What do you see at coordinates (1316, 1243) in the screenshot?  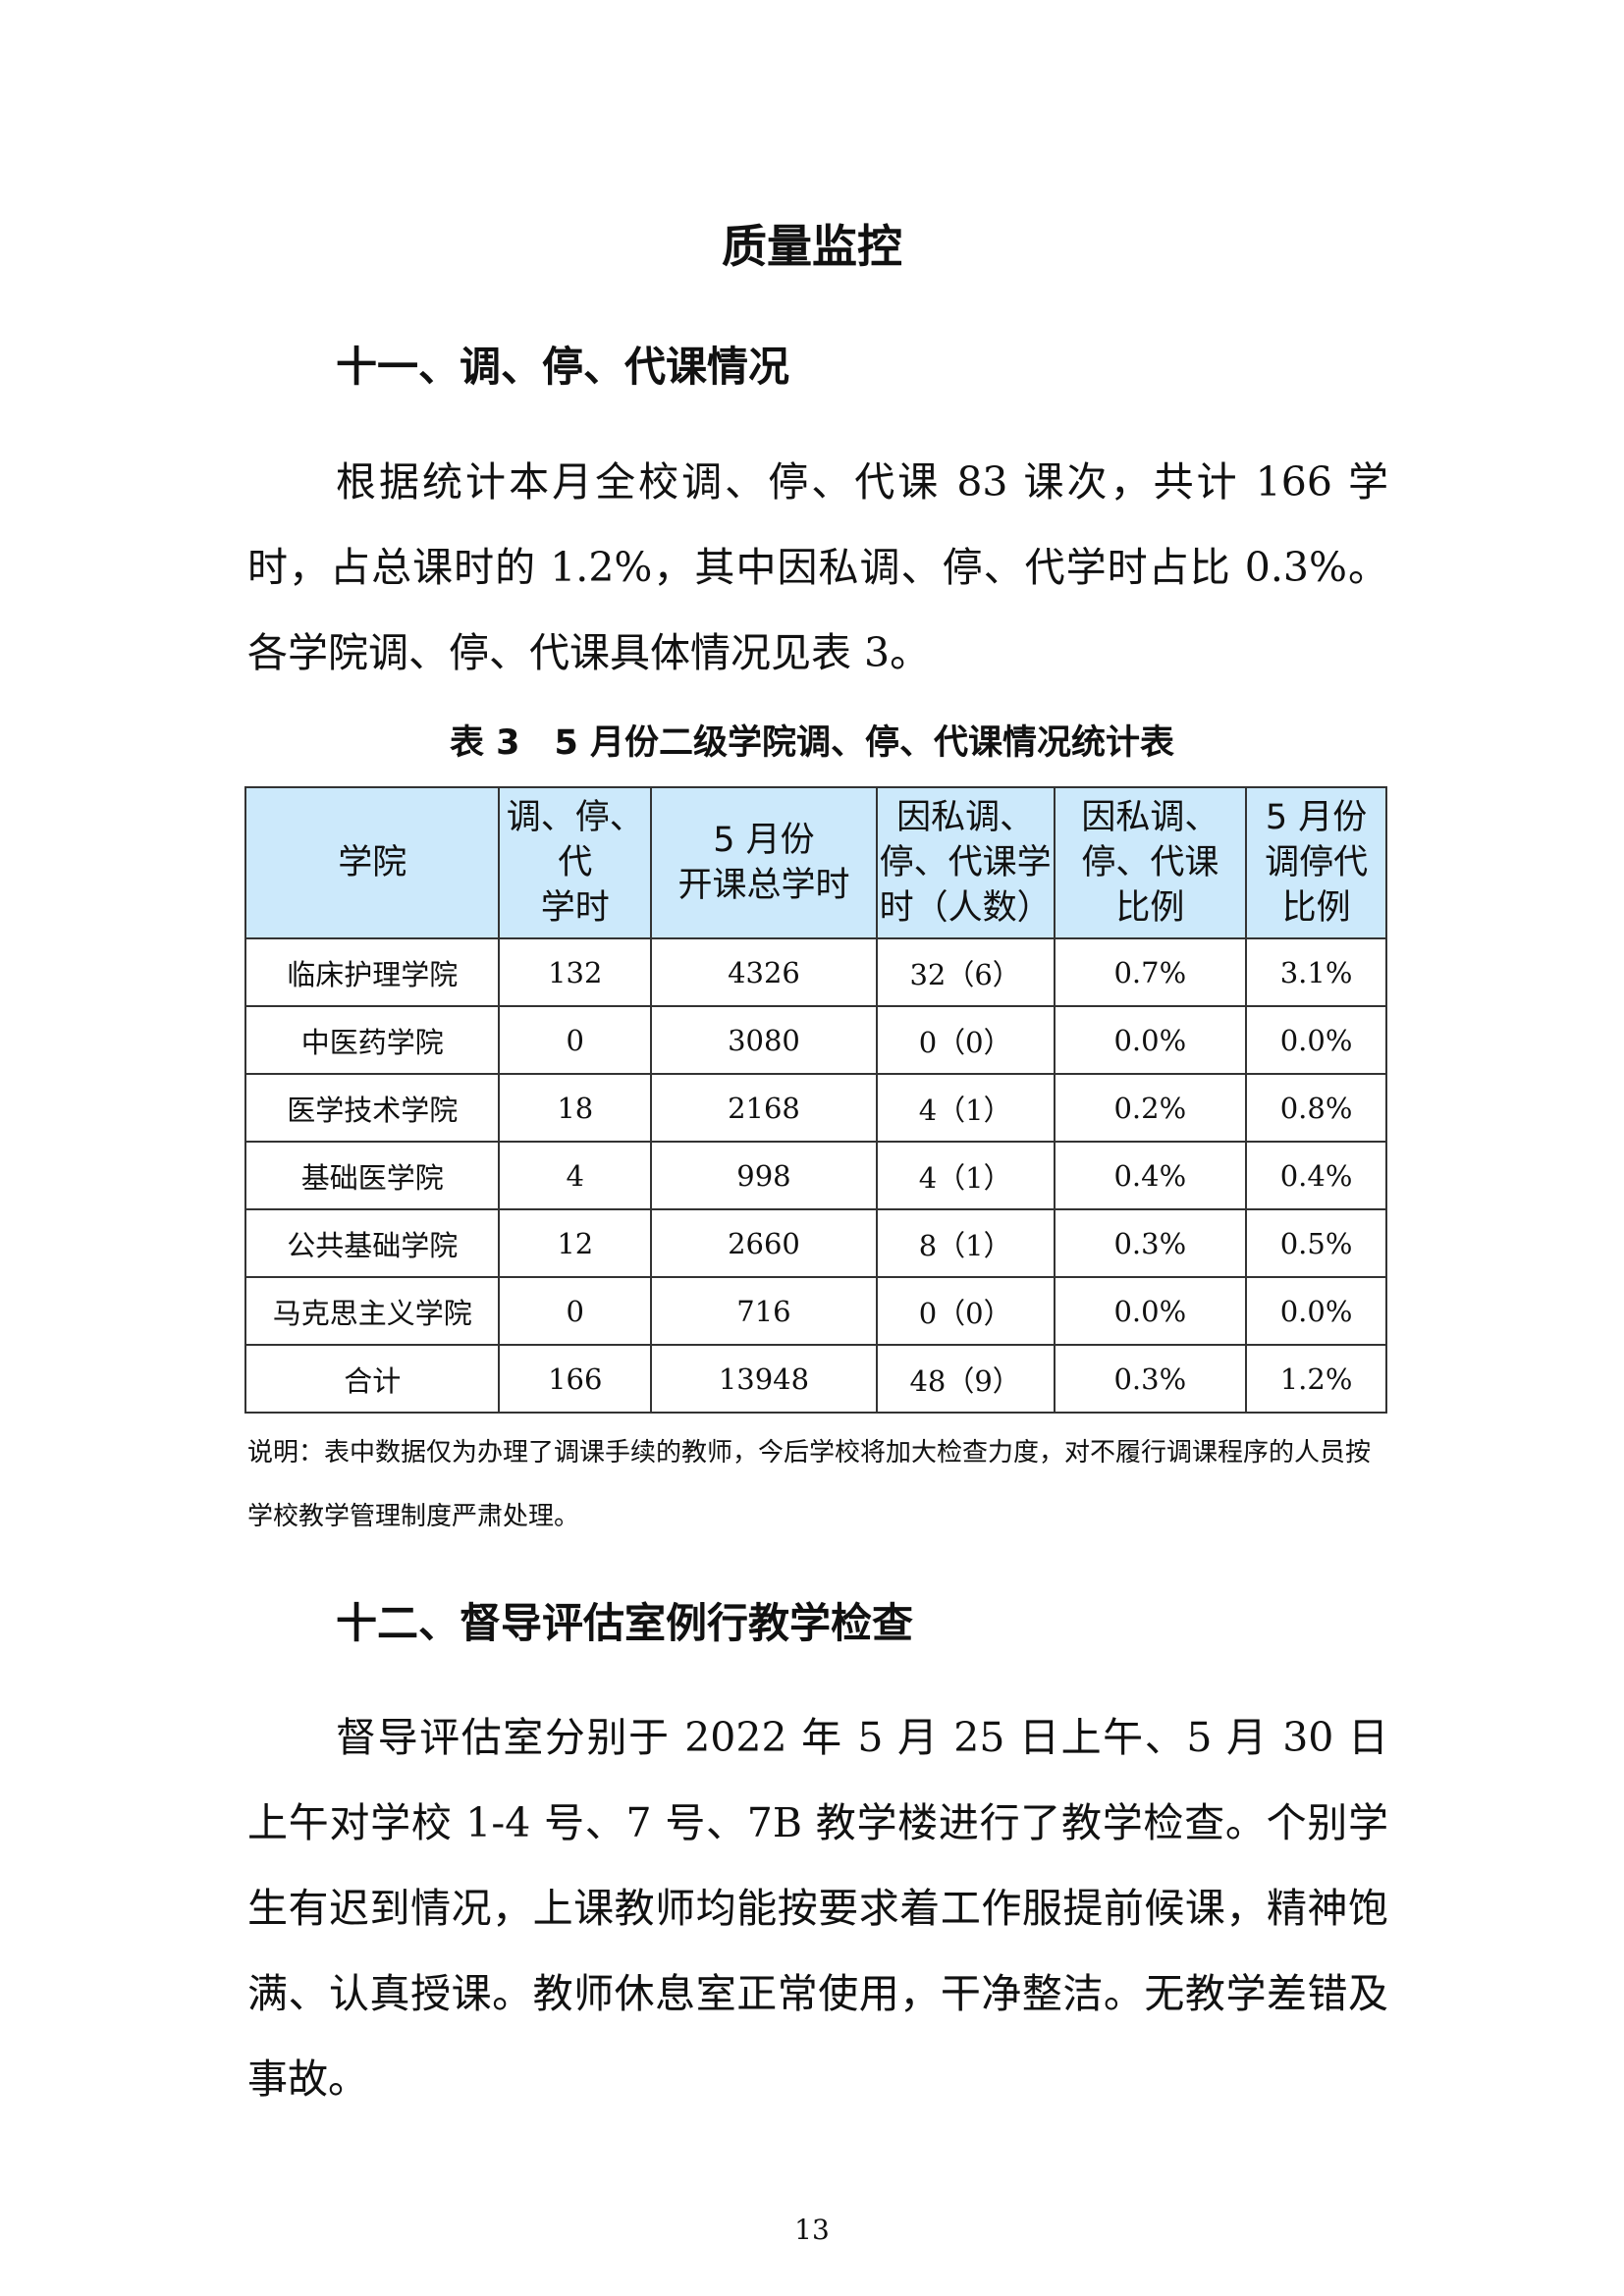 I see `table-cell: 0.5%` at bounding box center [1316, 1243].